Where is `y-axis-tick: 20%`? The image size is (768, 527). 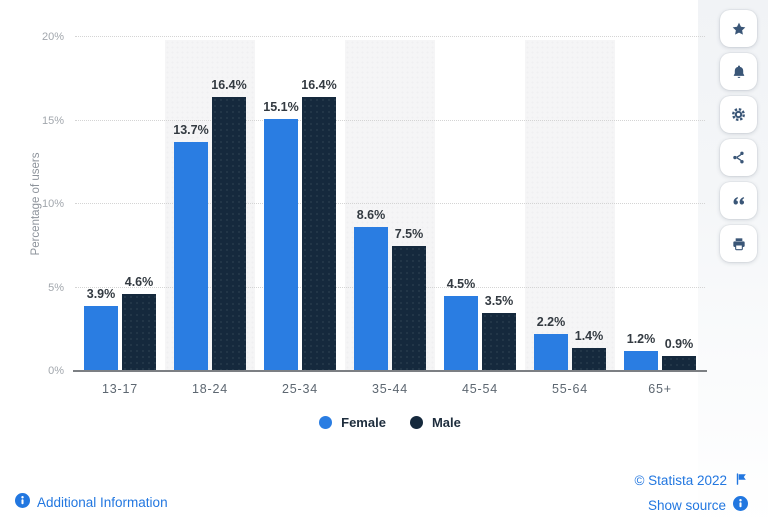 y-axis-tick: 20% is located at coordinates (52, 37).